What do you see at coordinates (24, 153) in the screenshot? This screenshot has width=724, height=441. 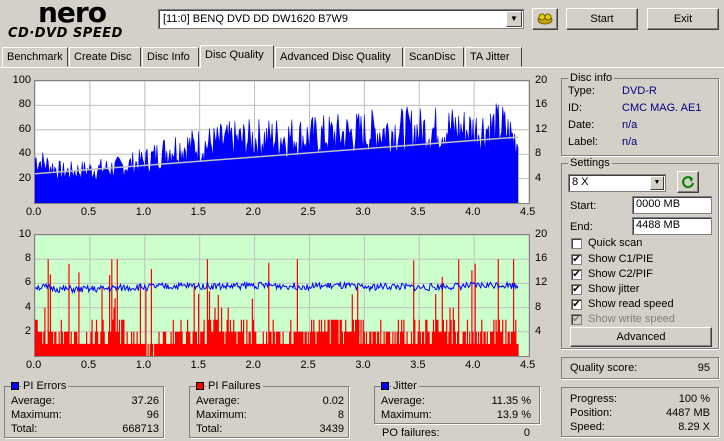 I see `y-tick-label: 40` at bounding box center [24, 153].